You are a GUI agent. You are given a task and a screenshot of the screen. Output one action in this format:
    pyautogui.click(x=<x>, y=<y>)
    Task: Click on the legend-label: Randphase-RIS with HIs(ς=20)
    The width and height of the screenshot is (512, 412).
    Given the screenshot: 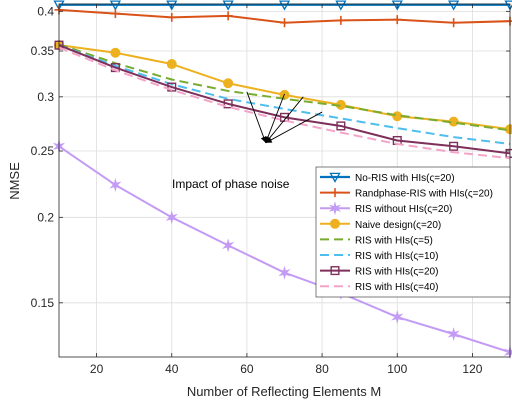 What is the action you would take?
    pyautogui.click(x=424, y=194)
    